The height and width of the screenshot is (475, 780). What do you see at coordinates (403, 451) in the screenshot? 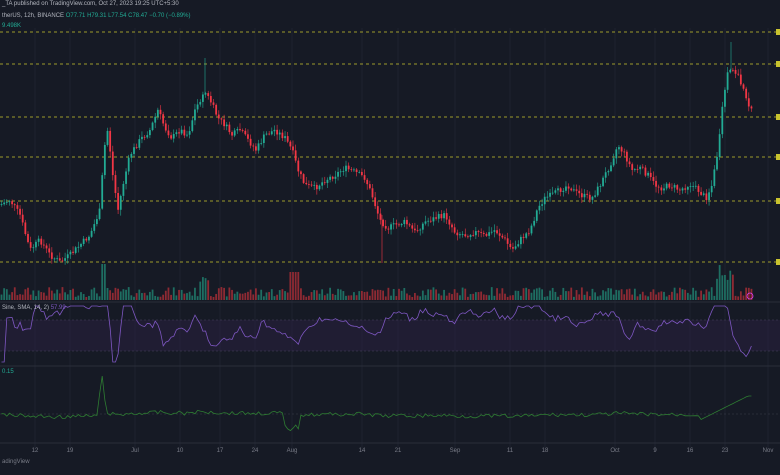
I see `time-axis: 12 19 Jul 10 17 24 Aug 14 21 Sep 11 18 Oct 9 16 23 Nov` at bounding box center [403, 451].